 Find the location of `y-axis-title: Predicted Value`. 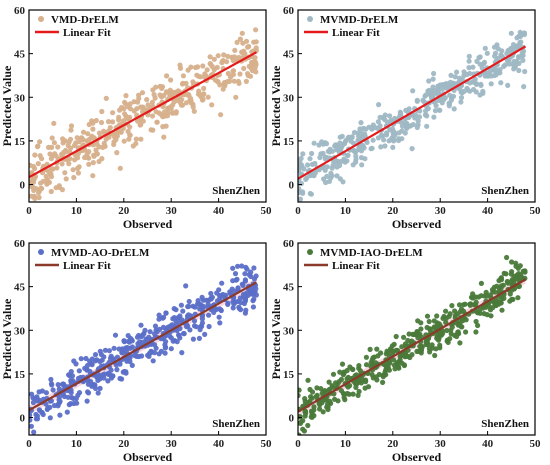

y-axis-title: Predicted Value is located at coordinates (276, 105).